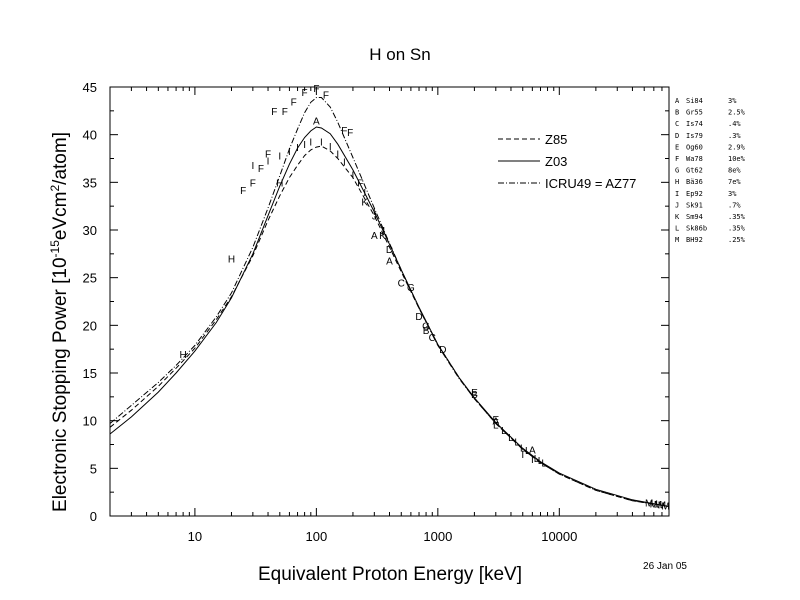 This screenshot has height=600, width=800. What do you see at coordinates (90, 87) in the screenshot?
I see `y-tick-label: 45` at bounding box center [90, 87].